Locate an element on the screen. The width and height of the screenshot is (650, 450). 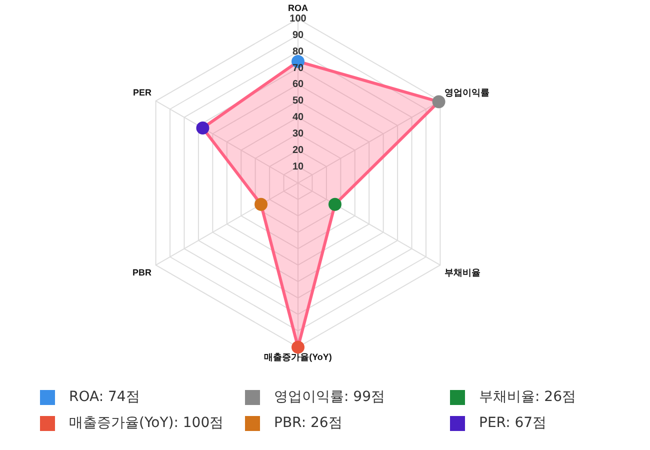
spoke-label: 매출증가율(YoY) is located at coordinates (298, 357).